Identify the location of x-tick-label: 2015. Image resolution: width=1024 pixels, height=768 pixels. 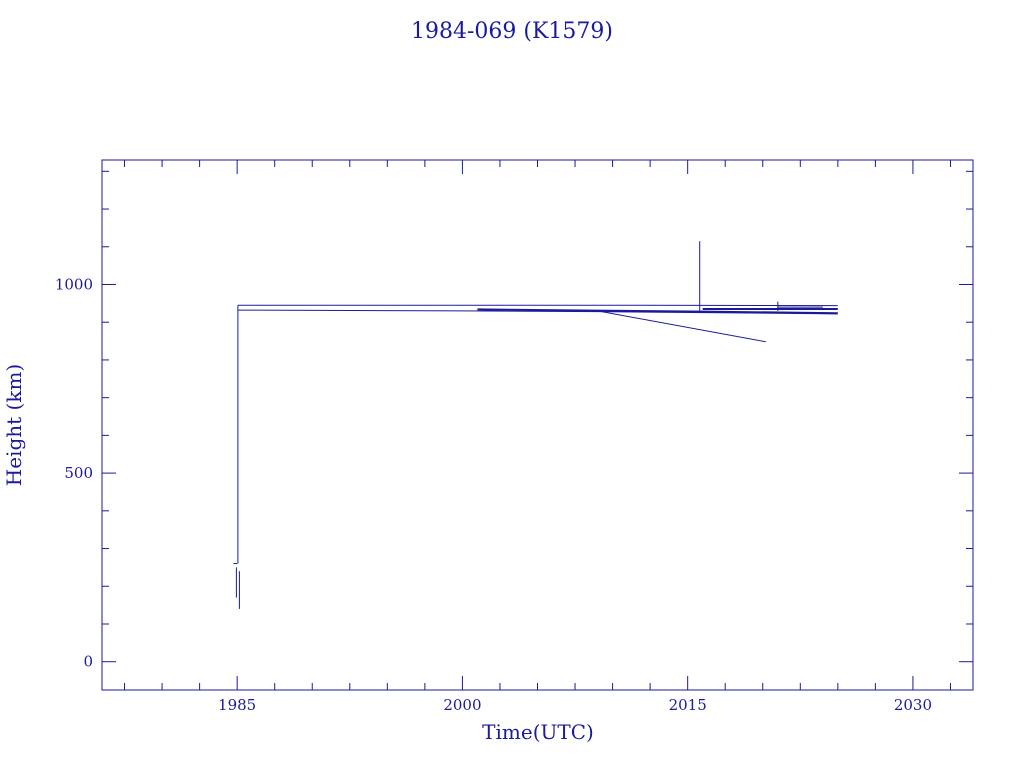
(688, 705).